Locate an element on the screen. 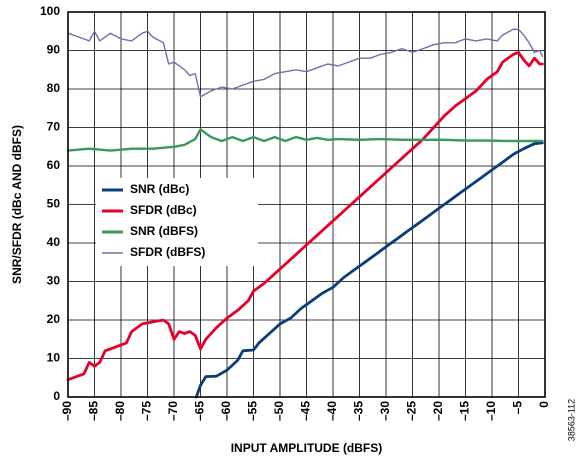 This screenshot has height=462, width=582. x-tick-label: –45 is located at coordinates (306, 411).